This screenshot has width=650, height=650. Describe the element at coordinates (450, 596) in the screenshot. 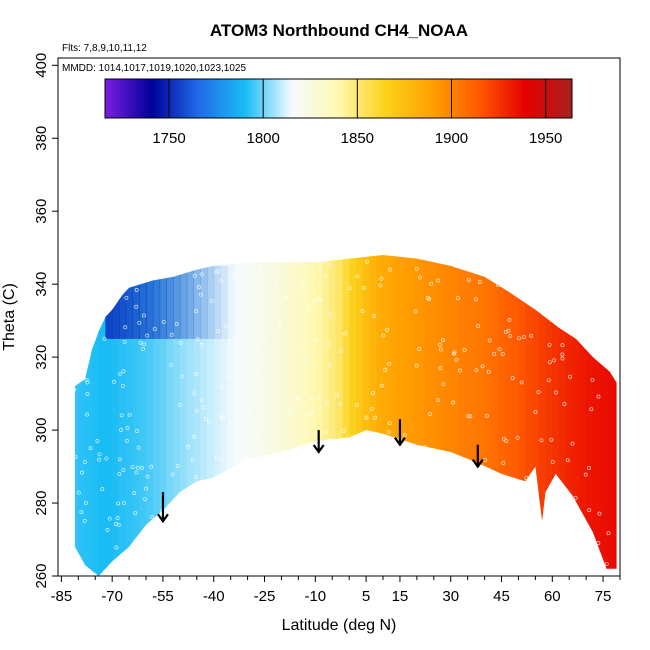

I see `x-tick-label: 30` at that location.